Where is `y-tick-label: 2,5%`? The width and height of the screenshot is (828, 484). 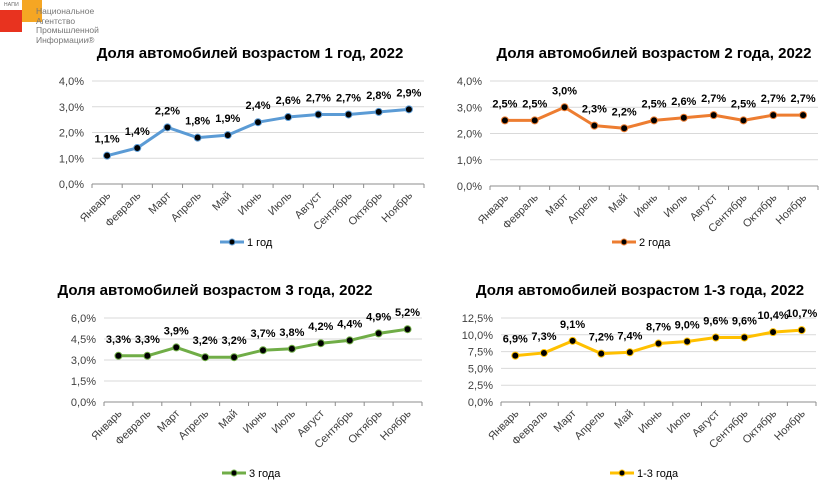 y-tick-label: 2,5% is located at coordinates (480, 386).